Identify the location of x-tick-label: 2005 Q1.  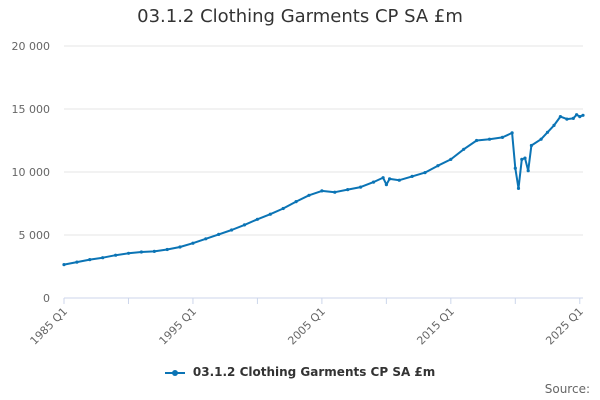
(306, 326).